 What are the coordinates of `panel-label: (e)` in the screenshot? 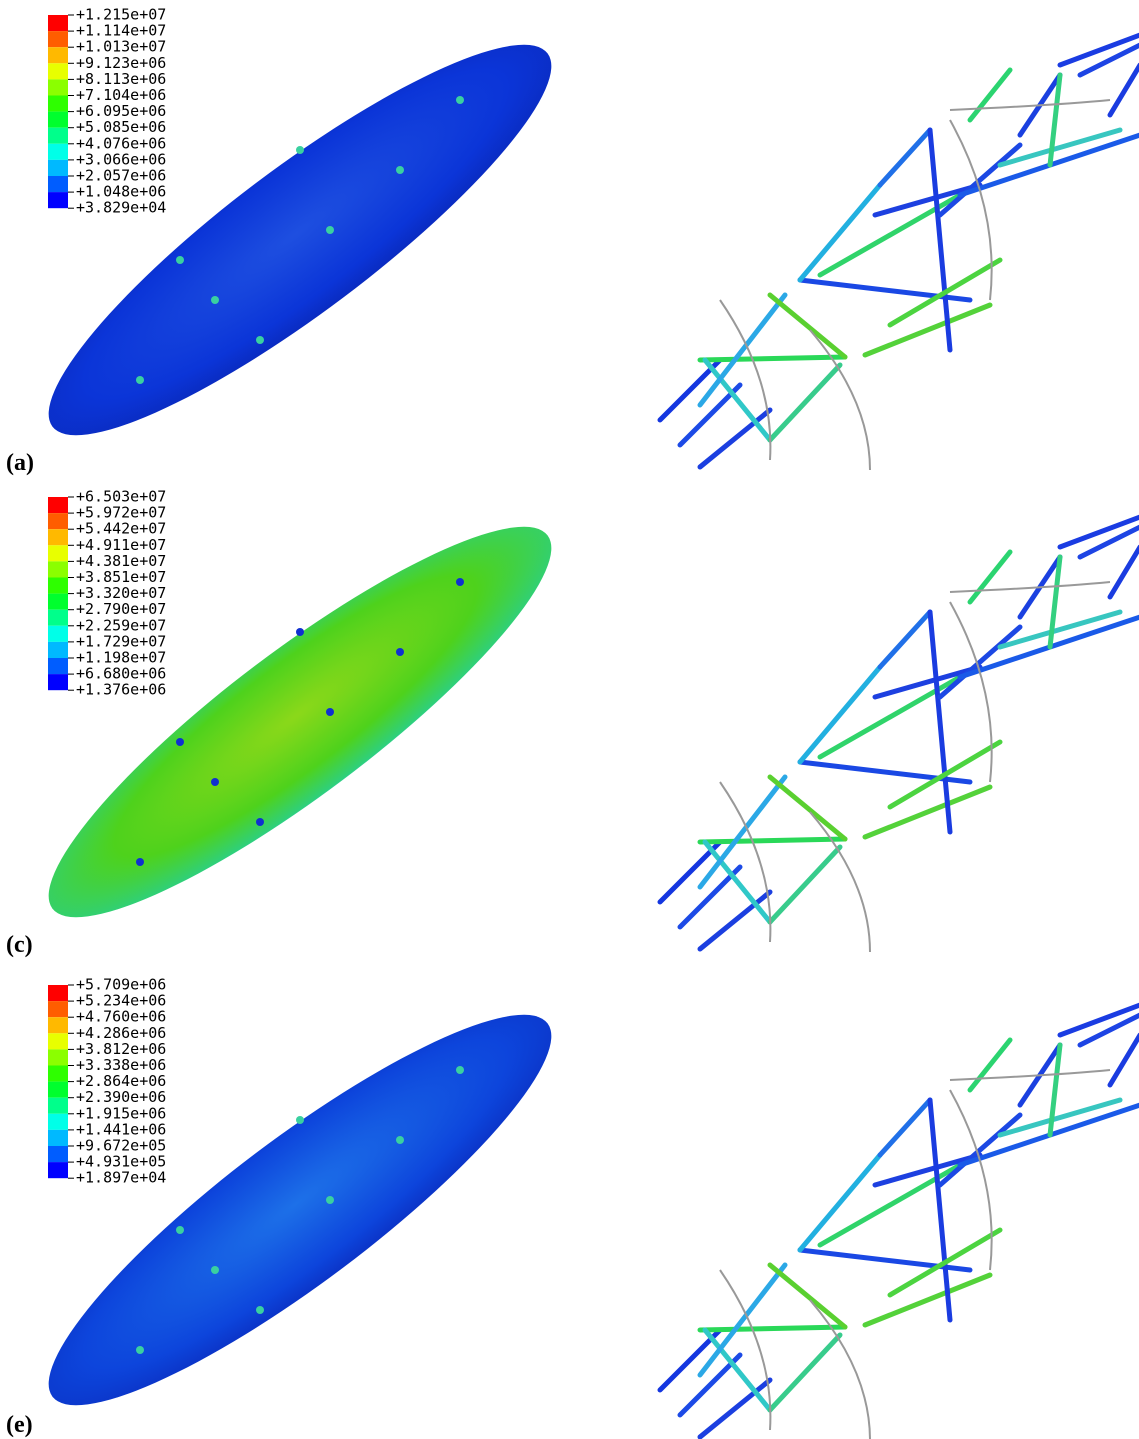 It's located at (19, 1425).